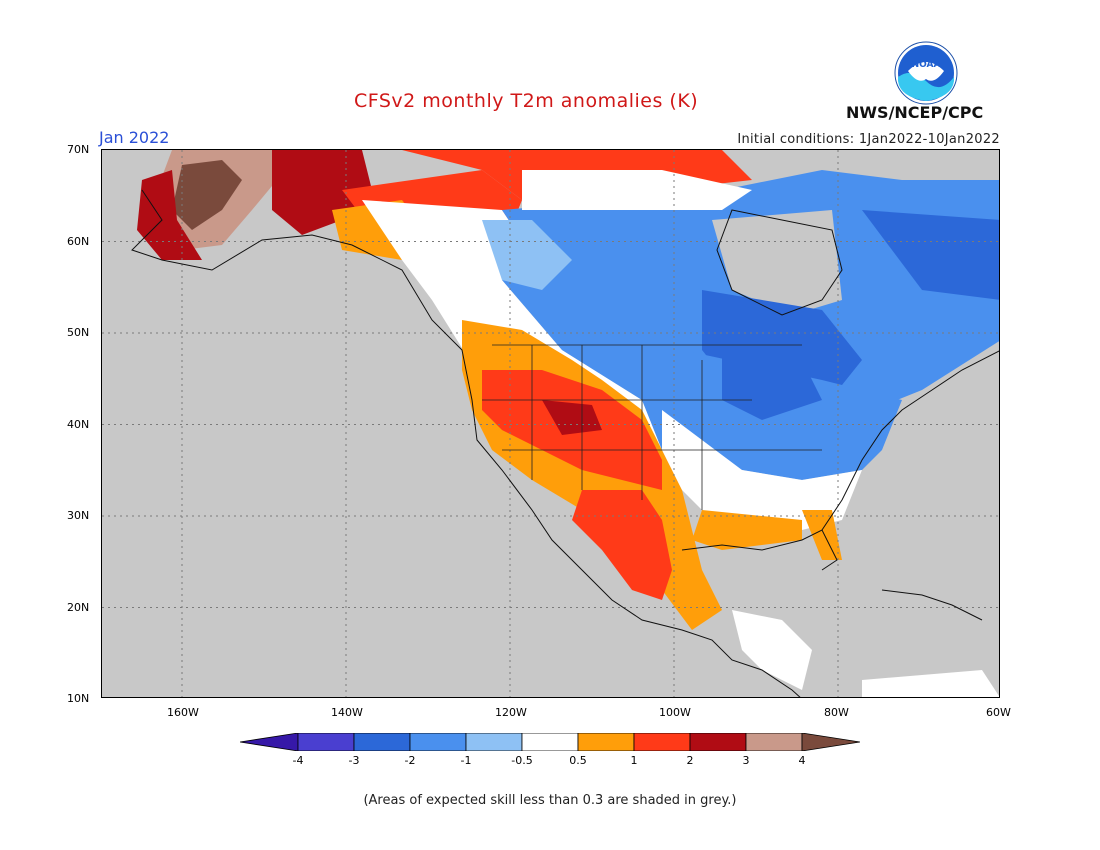 The width and height of the screenshot is (1100, 850). I want to click on lon-label-140w: 140W, so click(347, 712).